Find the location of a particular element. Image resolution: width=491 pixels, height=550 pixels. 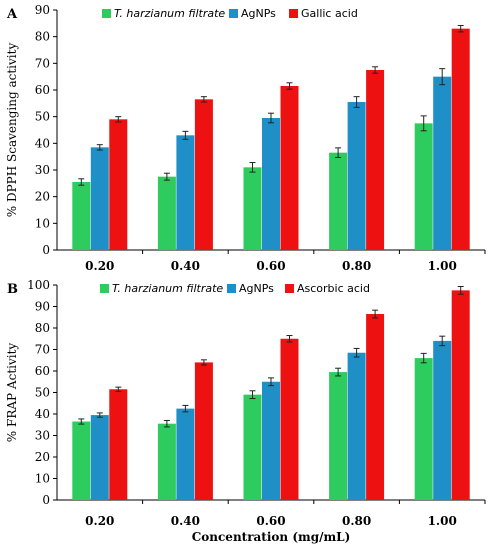

y-tick-label: 100 is located at coordinates (38, 285).